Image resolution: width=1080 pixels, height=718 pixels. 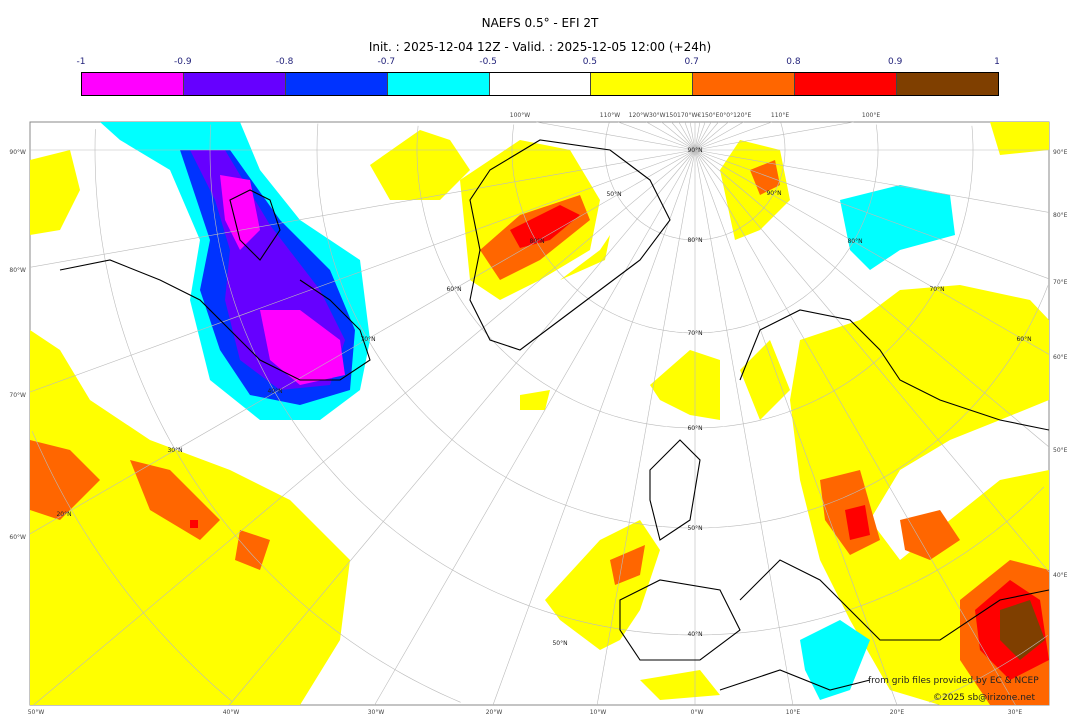 What do you see at coordinates (174, 450) in the screenshot?
I see `latitude-label: 30°N` at bounding box center [174, 450].